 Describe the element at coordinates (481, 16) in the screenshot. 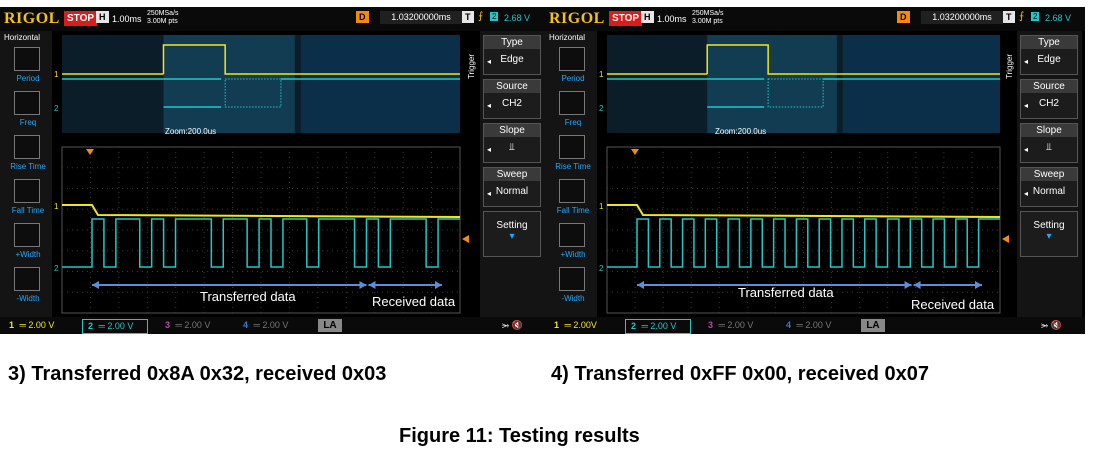

I see `trigger-slope-icon: ⨍` at that location.